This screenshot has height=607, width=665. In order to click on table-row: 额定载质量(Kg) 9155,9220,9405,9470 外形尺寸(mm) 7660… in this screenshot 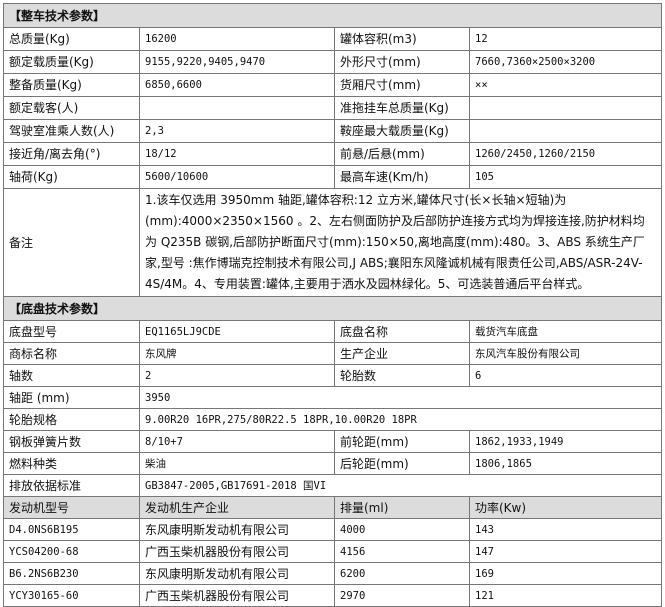, I will do `click(333, 62)`.